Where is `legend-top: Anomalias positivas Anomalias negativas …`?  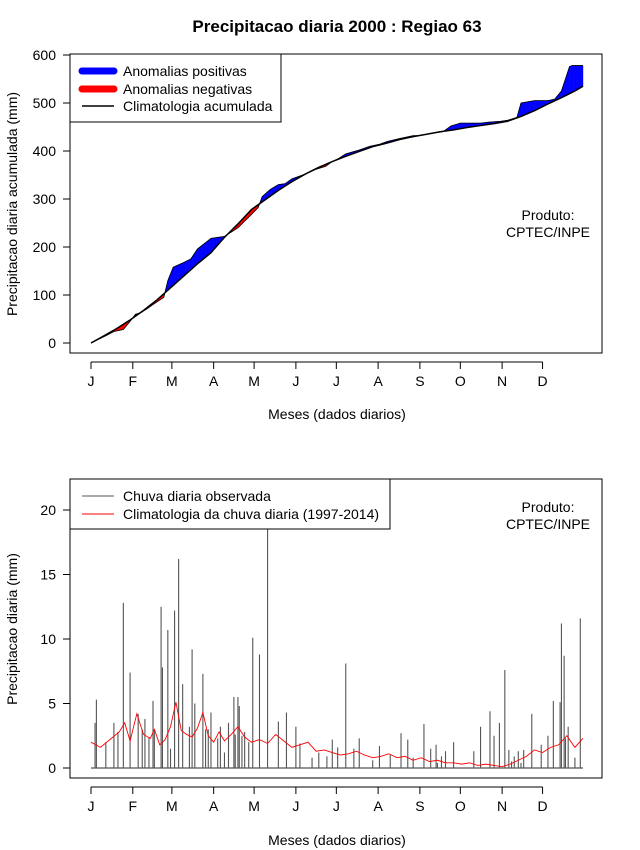
legend-top: Anomalias positivas Anomalias negativas … is located at coordinates (175, 88).